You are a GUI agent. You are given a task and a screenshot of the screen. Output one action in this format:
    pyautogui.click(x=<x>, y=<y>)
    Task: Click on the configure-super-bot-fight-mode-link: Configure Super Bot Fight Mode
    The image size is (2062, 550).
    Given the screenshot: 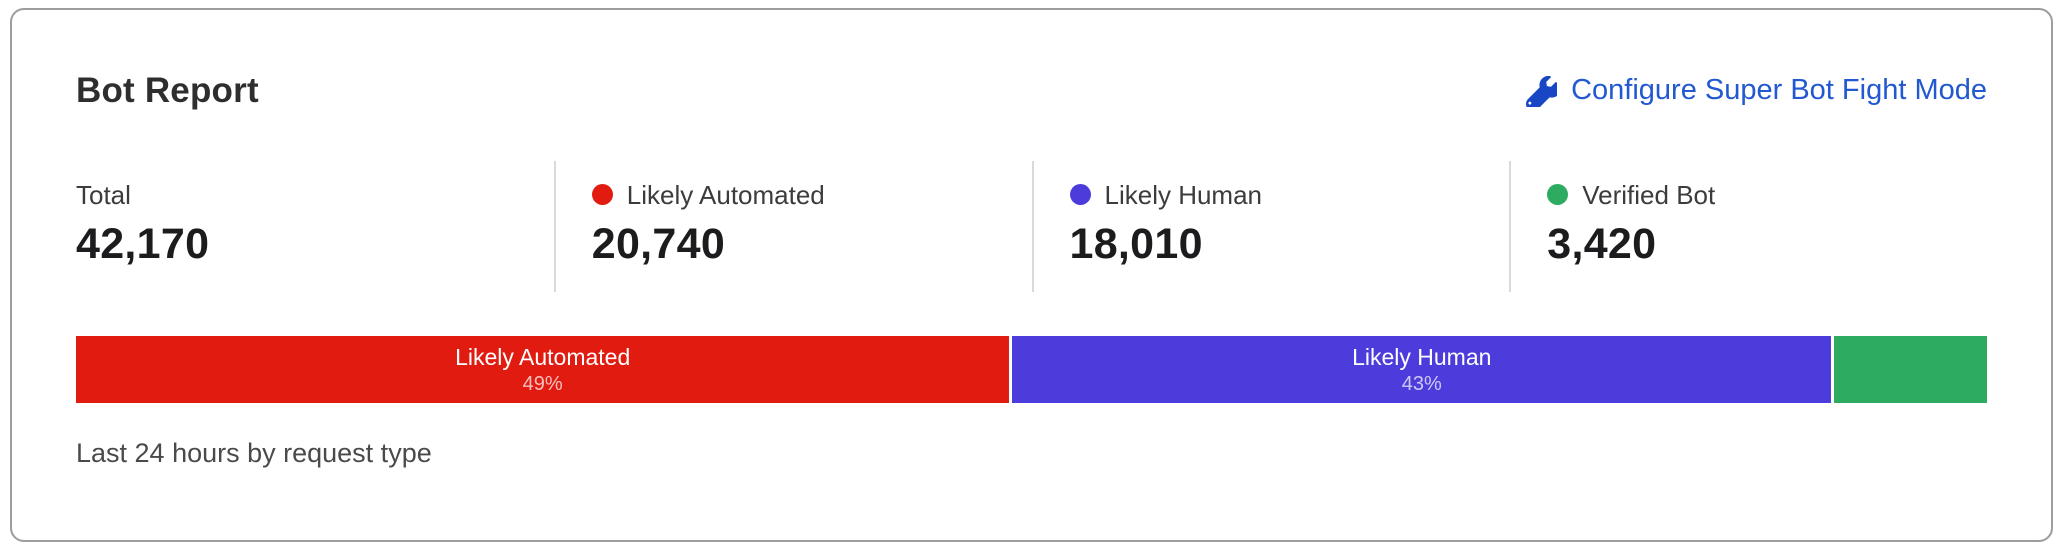 What is the action you would take?
    pyautogui.click(x=1756, y=90)
    